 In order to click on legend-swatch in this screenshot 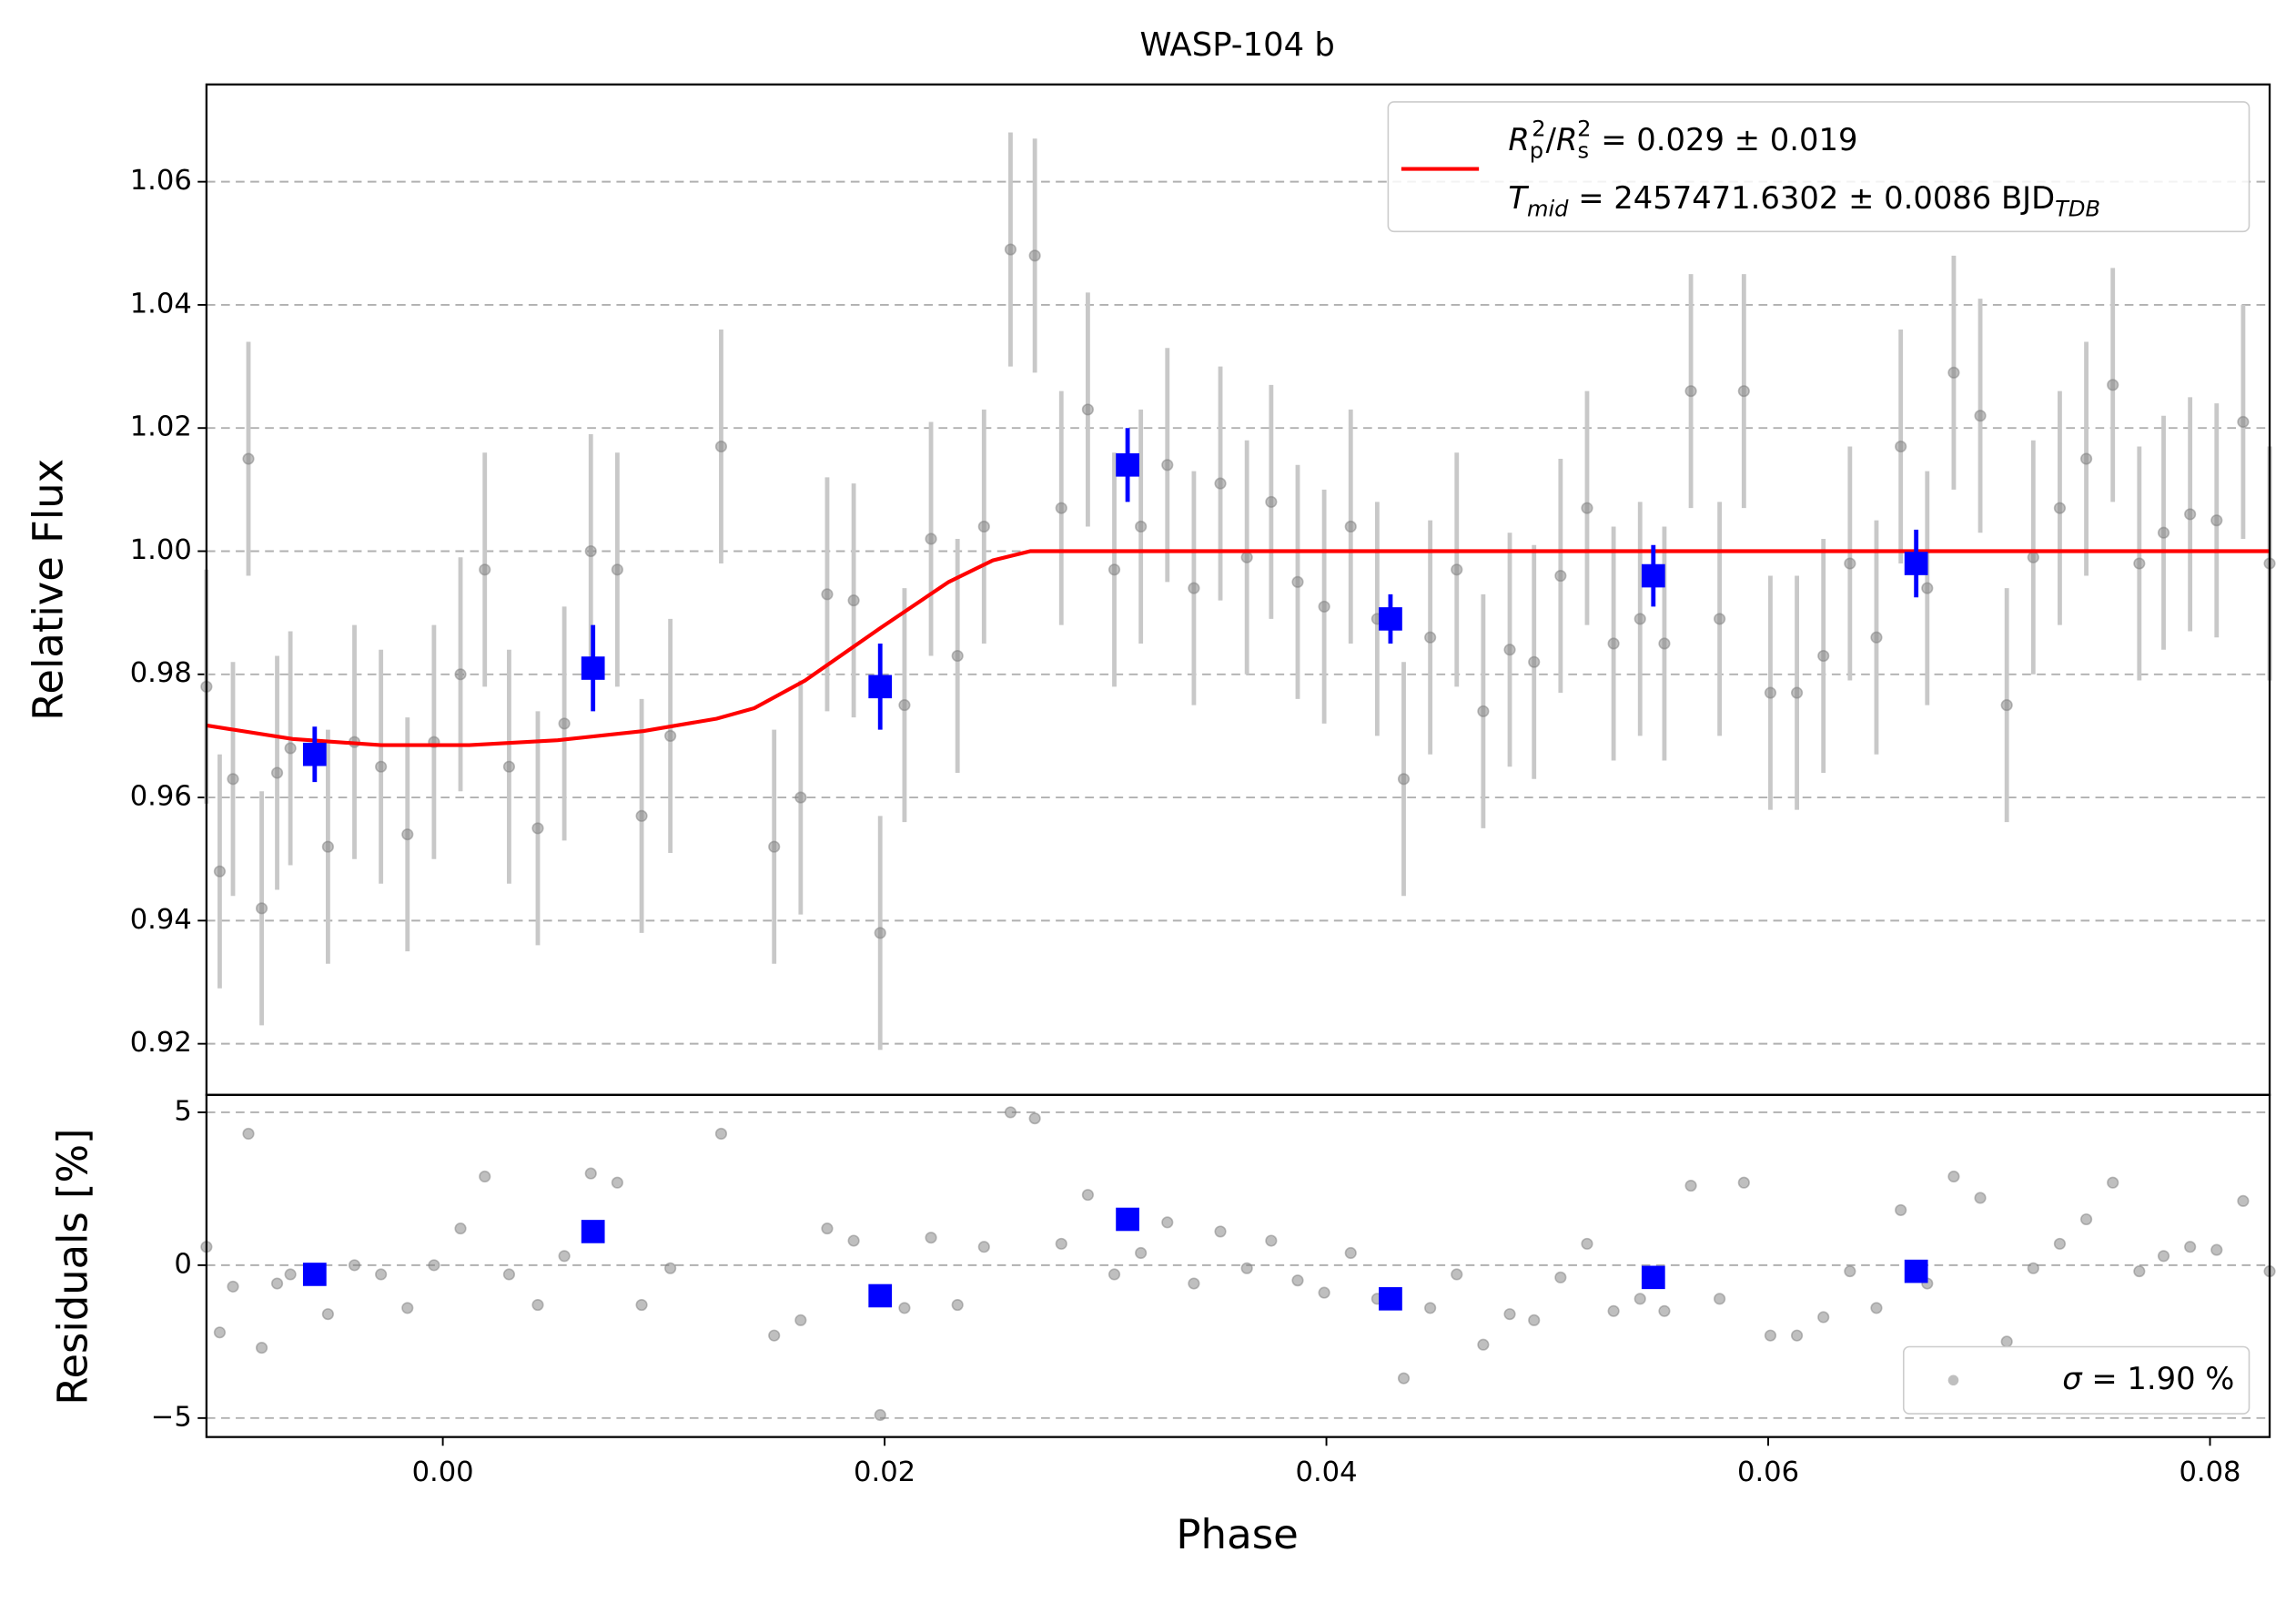, I will do `click(1953, 1380)`.